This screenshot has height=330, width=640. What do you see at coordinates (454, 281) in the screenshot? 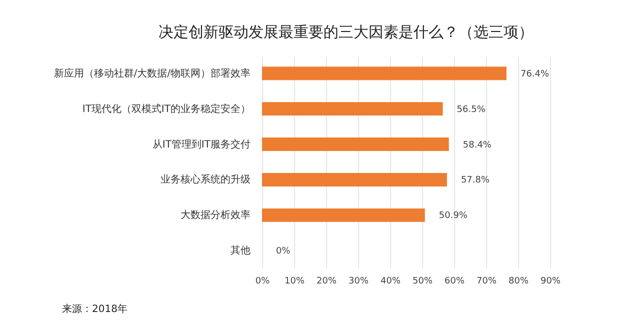
I see `x-tick-label: 60%` at bounding box center [454, 281].